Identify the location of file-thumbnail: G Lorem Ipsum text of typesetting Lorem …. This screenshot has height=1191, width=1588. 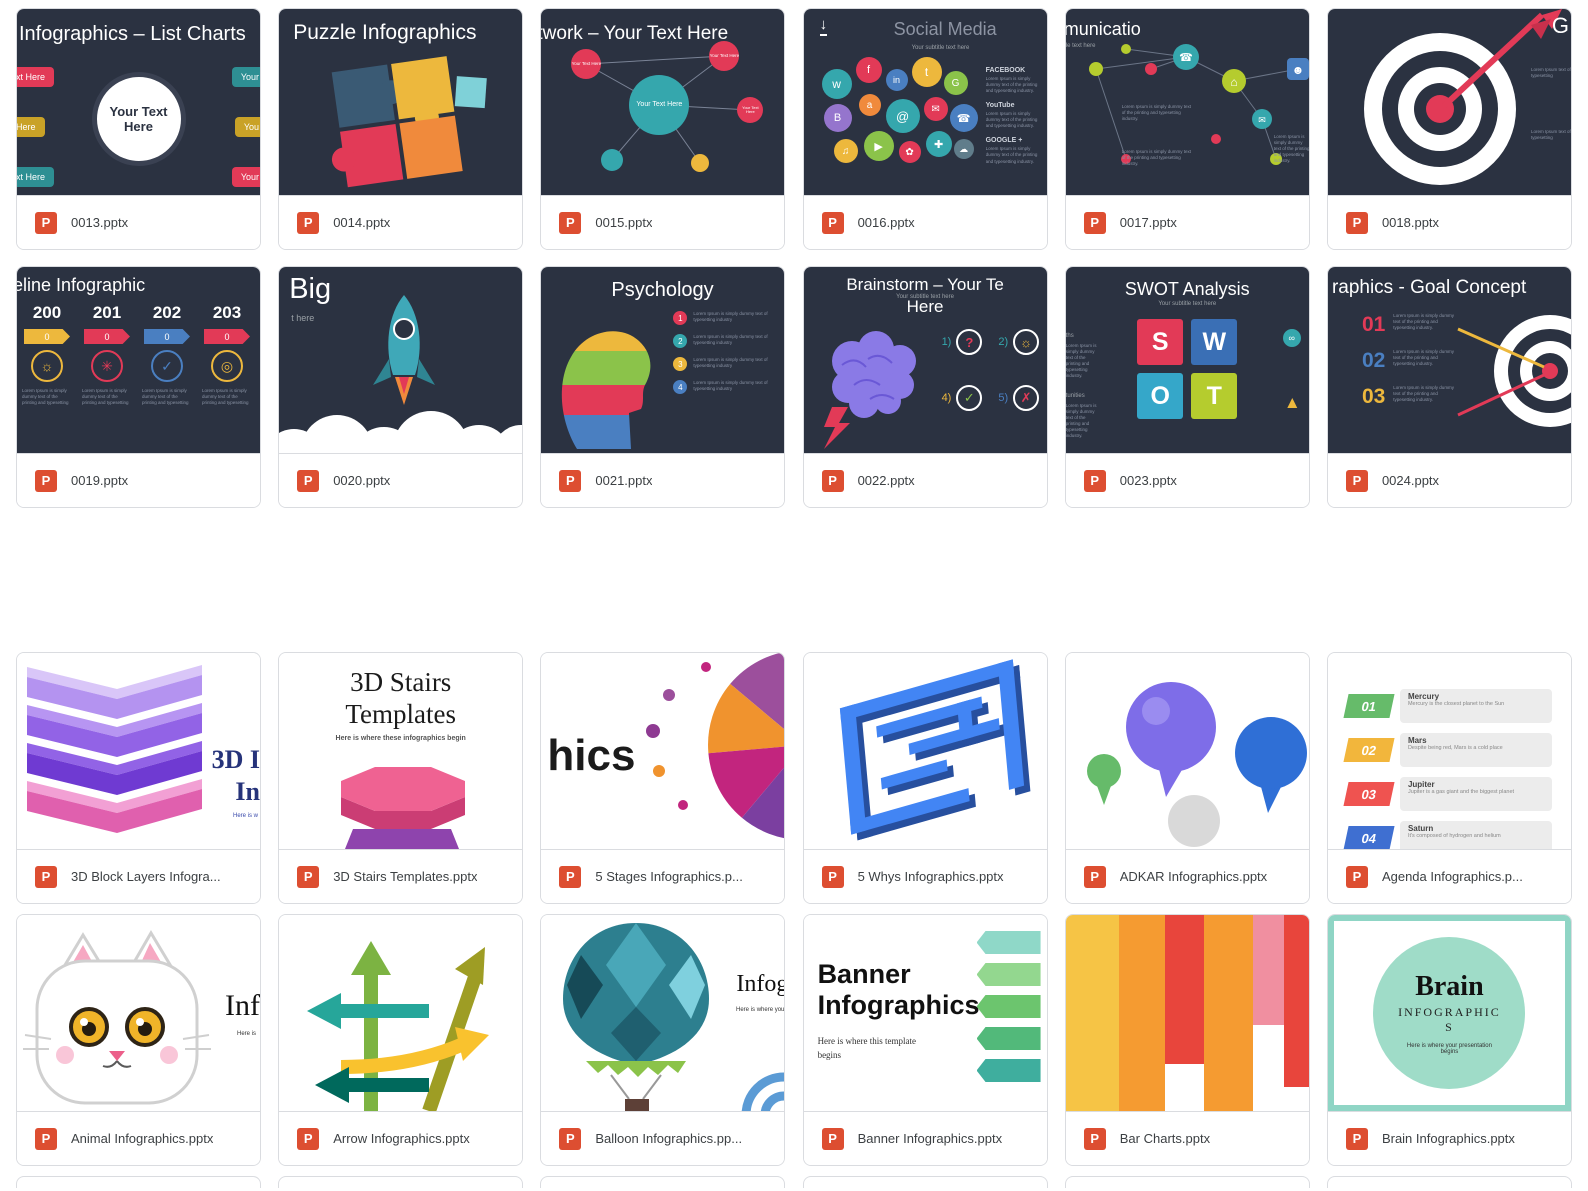
(1449, 102).